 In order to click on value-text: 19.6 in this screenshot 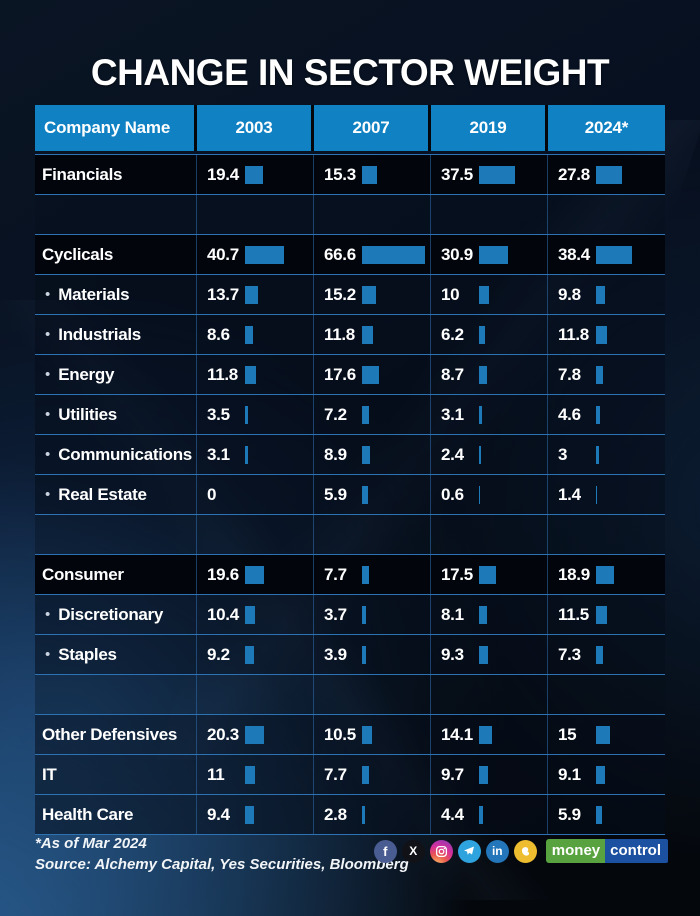, I will do `click(223, 574)`.